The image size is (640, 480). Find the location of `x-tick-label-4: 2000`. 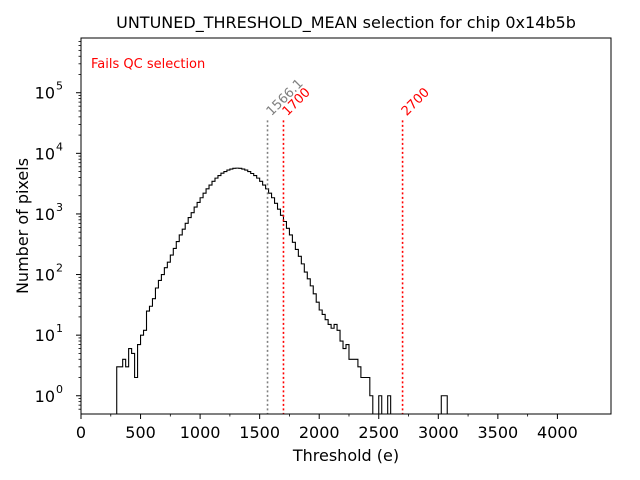

x-tick-label-4: 2000 is located at coordinates (319, 432).